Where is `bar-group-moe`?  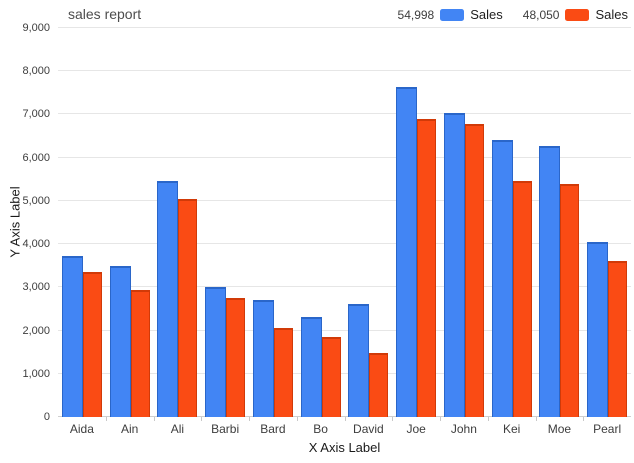
bar-group-moe is located at coordinates (560, 222).